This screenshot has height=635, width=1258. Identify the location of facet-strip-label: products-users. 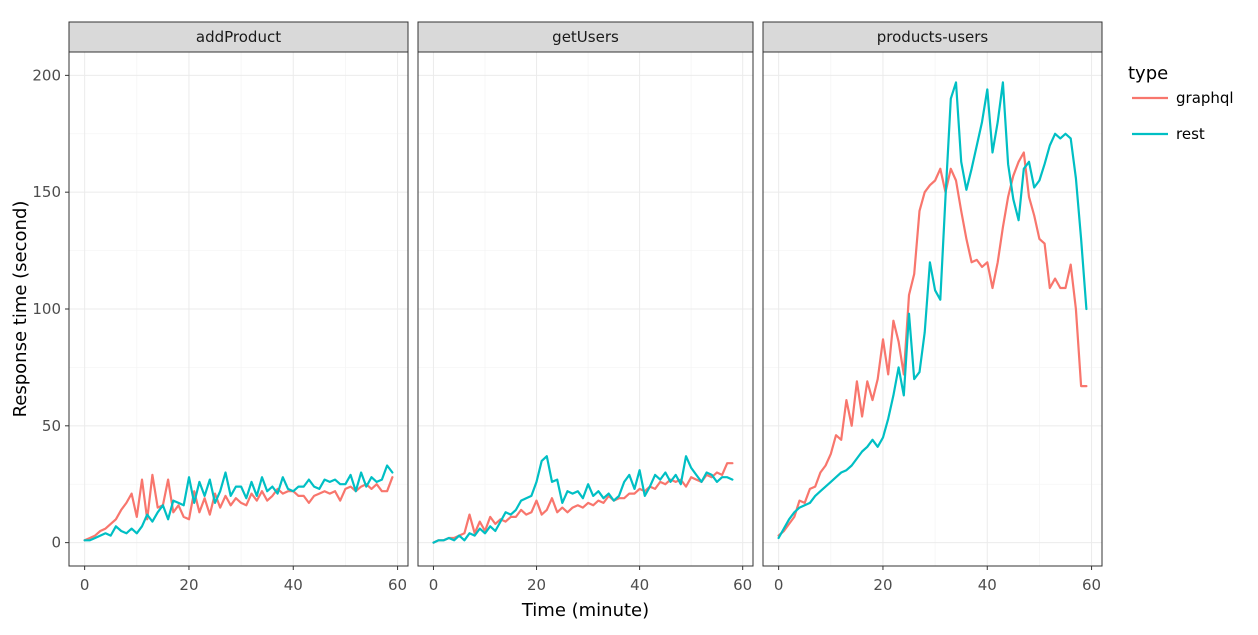
(933, 37).